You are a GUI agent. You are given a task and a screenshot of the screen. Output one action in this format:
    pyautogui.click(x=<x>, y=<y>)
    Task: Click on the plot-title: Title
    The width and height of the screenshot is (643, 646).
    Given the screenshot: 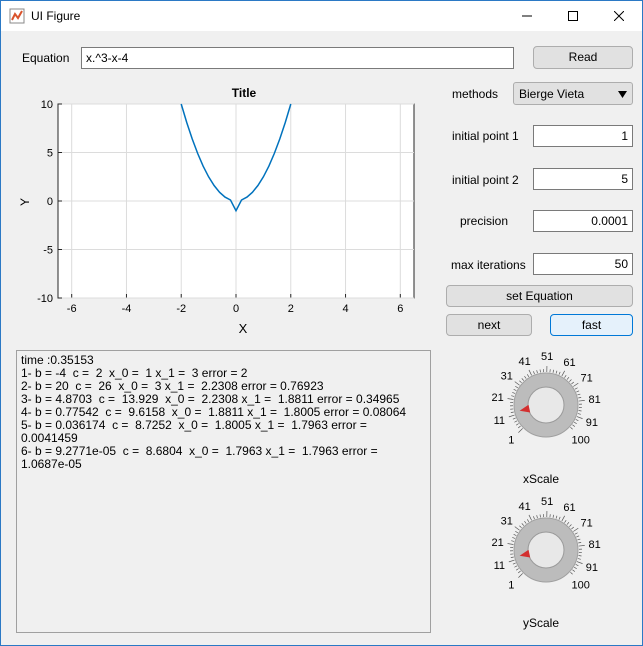 What is the action you would take?
    pyautogui.click(x=244, y=93)
    